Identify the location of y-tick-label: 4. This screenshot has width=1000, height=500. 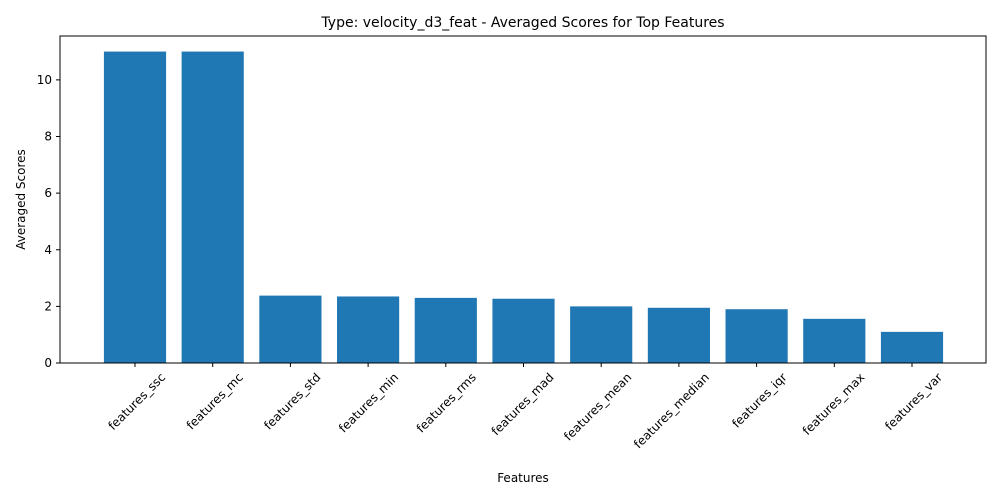
(48, 250).